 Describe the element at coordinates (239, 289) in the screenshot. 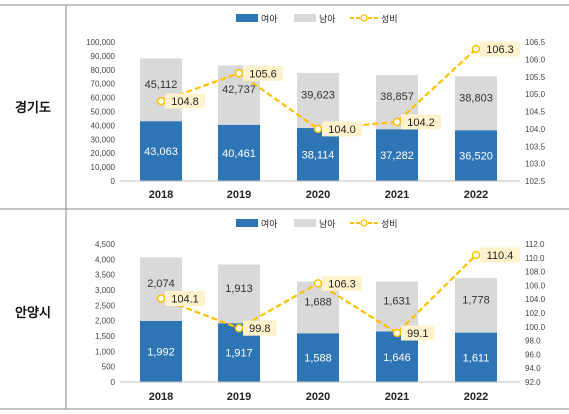

I see `data-label-boys: 1,913` at that location.